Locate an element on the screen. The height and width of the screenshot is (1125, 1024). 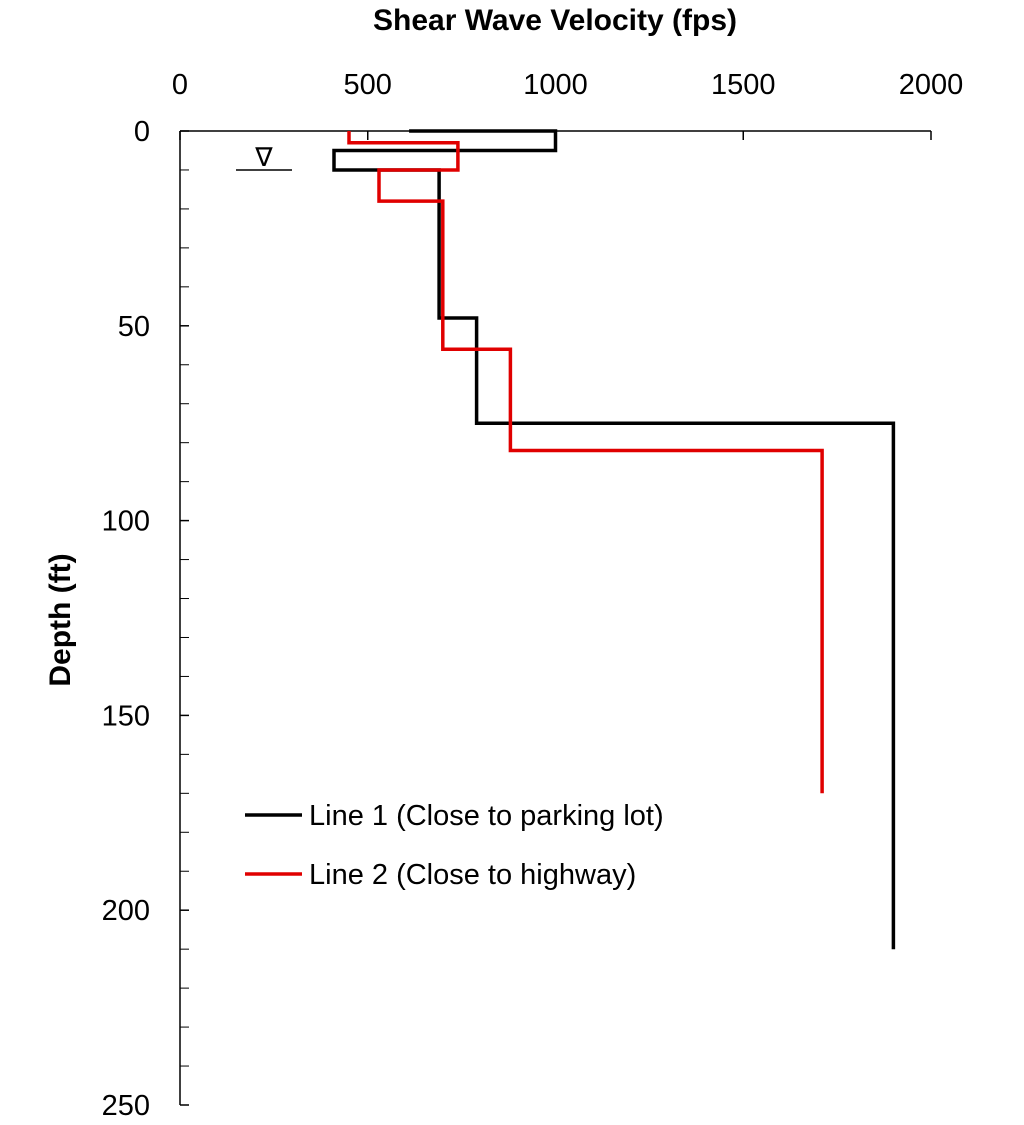
y-tick-label: 0 is located at coordinates (142, 132).